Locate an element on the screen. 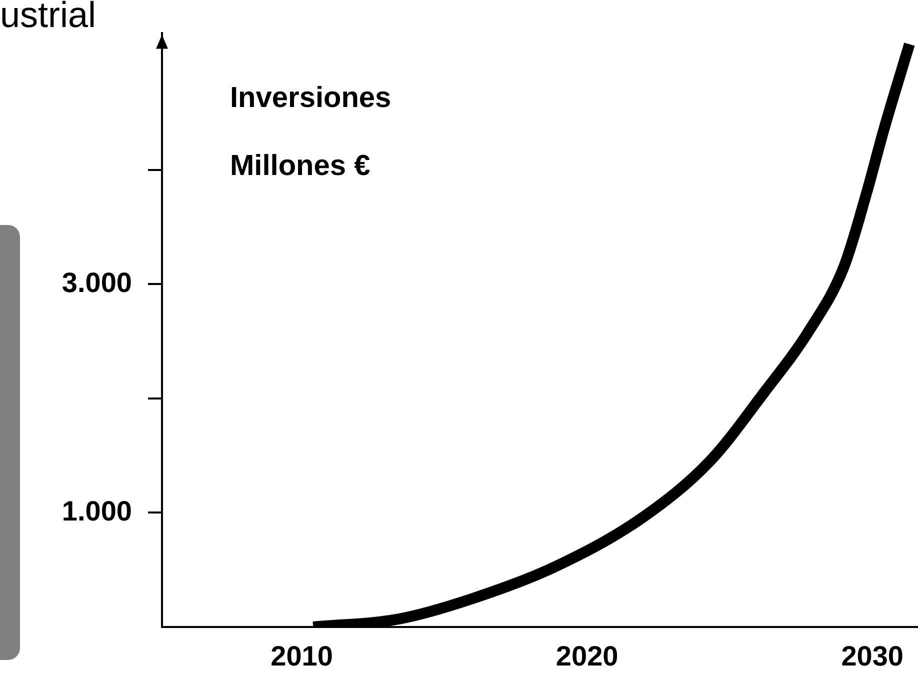 This screenshot has width=918, height=692. x-tick-label: 2010 is located at coordinates (301, 656).